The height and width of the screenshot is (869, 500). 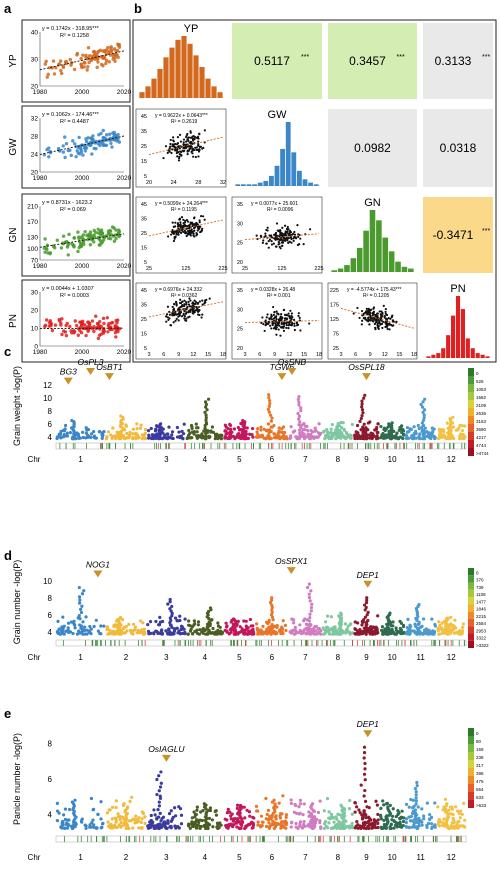 What do you see at coordinates (91, 153) in the screenshot?
I see `a-gw-point` at bounding box center [91, 153].